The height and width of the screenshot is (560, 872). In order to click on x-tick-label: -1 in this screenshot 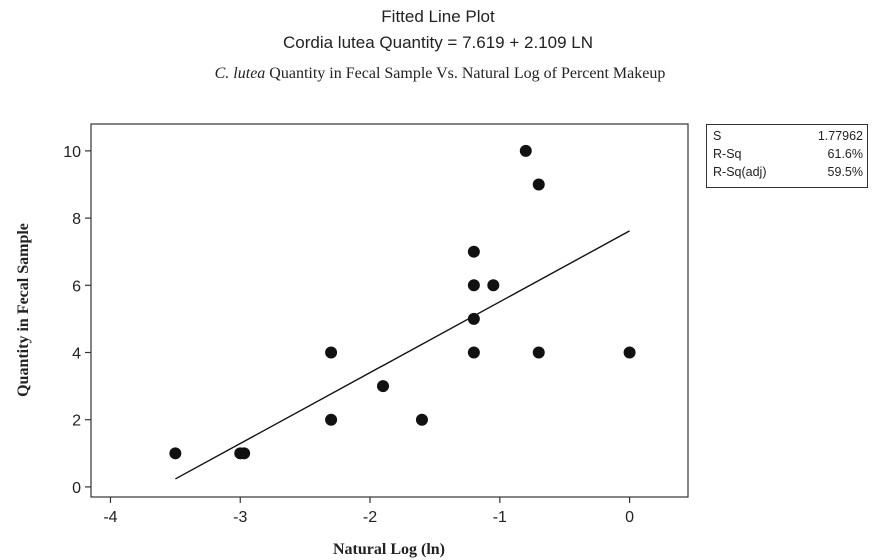, I will do `click(500, 517)`.